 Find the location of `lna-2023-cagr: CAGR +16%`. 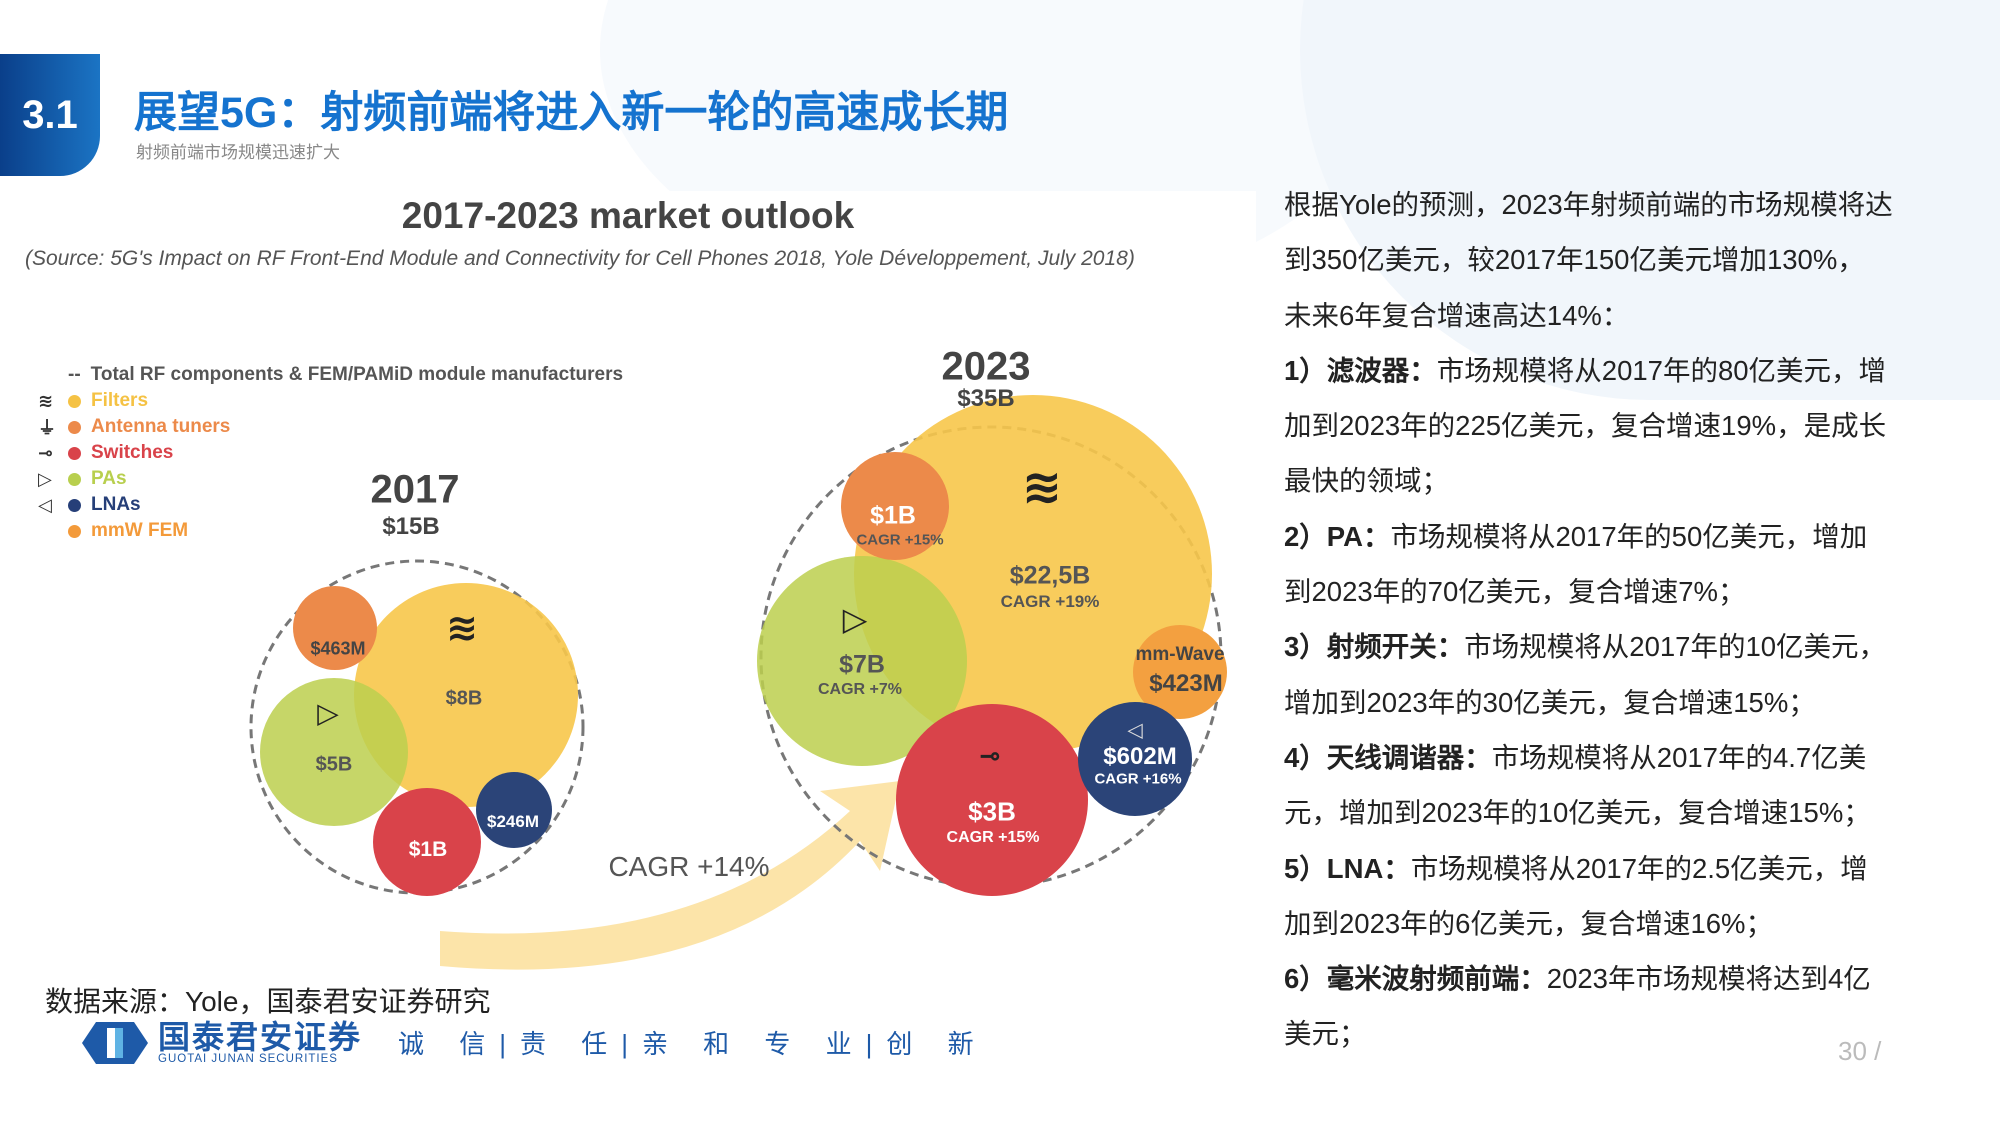

lna-2023-cagr: CAGR +16% is located at coordinates (1138, 779).